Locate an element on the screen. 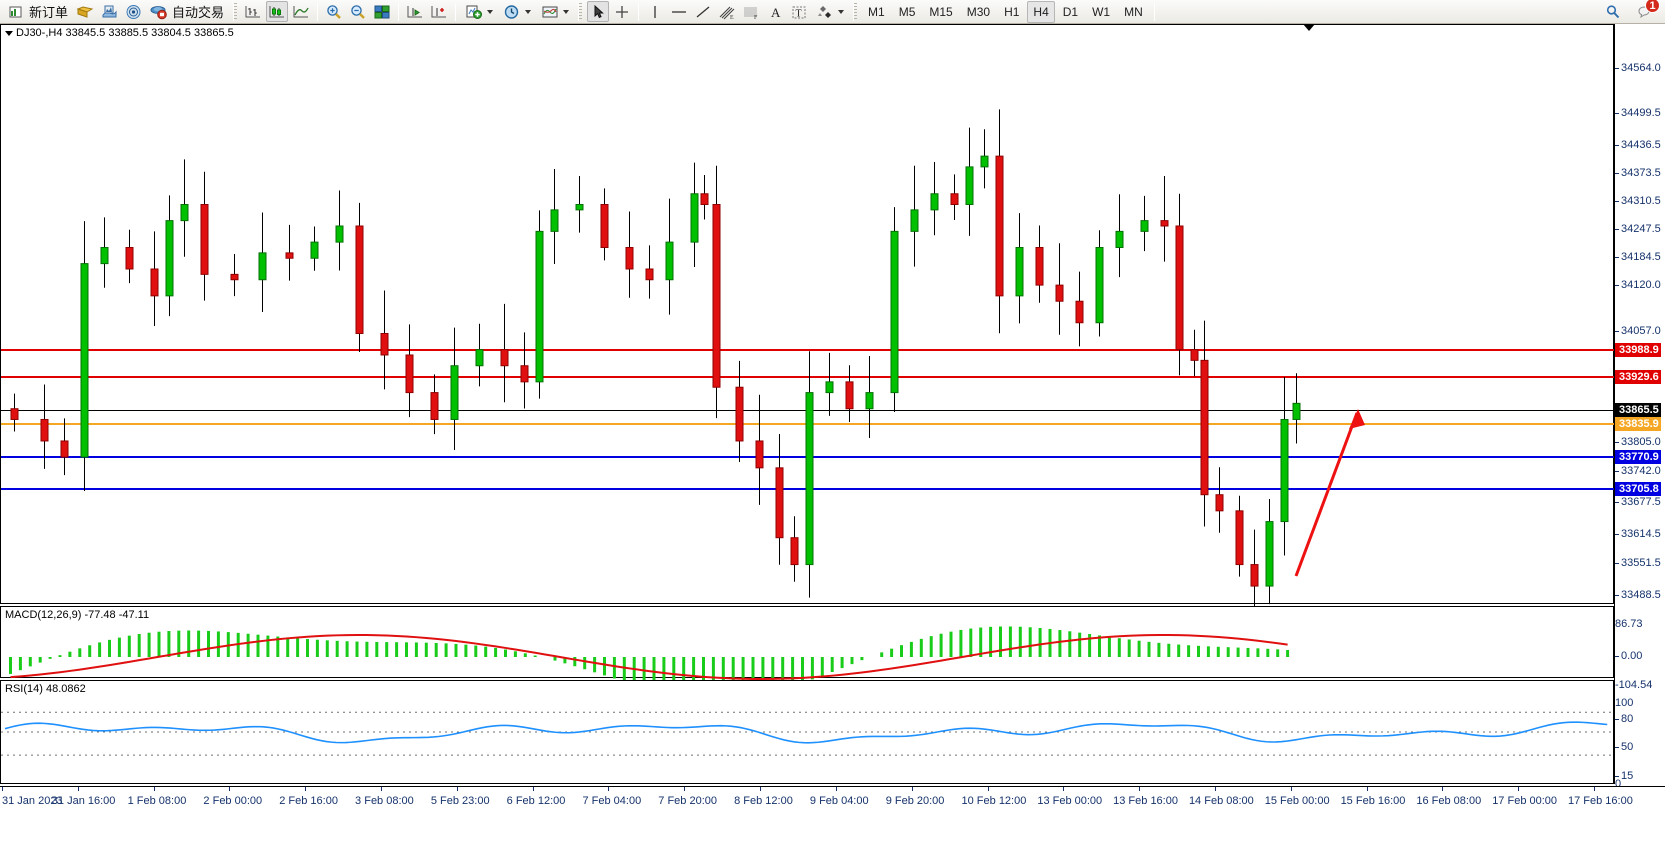 Image resolution: width=1665 pixels, height=841 pixels. chart-header-label: DJ30-,H4 33845.5 33885.5 33804.5 33865.5 is located at coordinates (119, 33).